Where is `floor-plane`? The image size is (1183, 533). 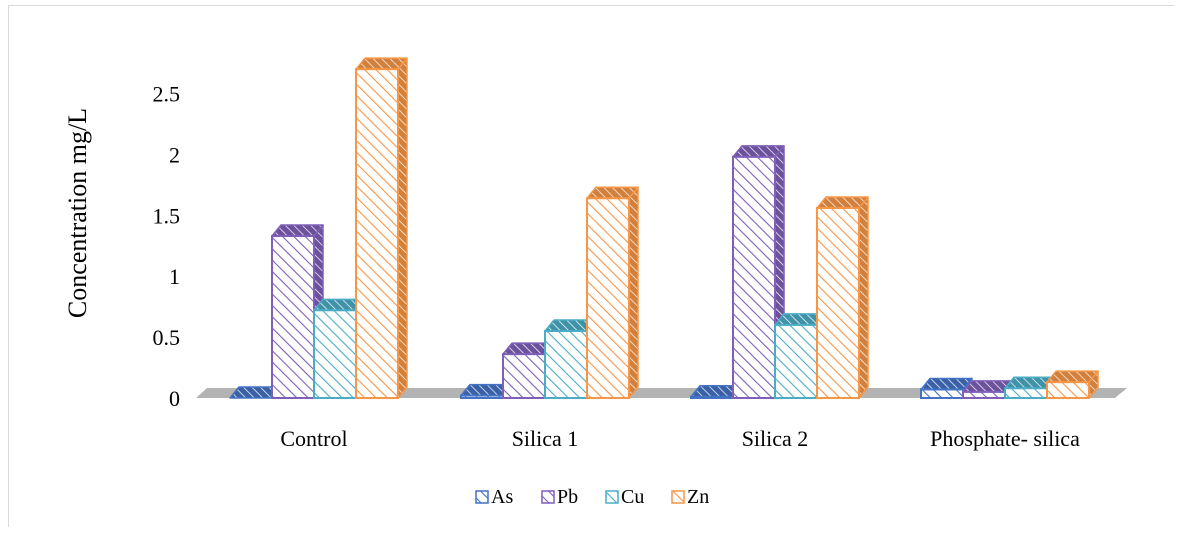 floor-plane is located at coordinates (661, 393).